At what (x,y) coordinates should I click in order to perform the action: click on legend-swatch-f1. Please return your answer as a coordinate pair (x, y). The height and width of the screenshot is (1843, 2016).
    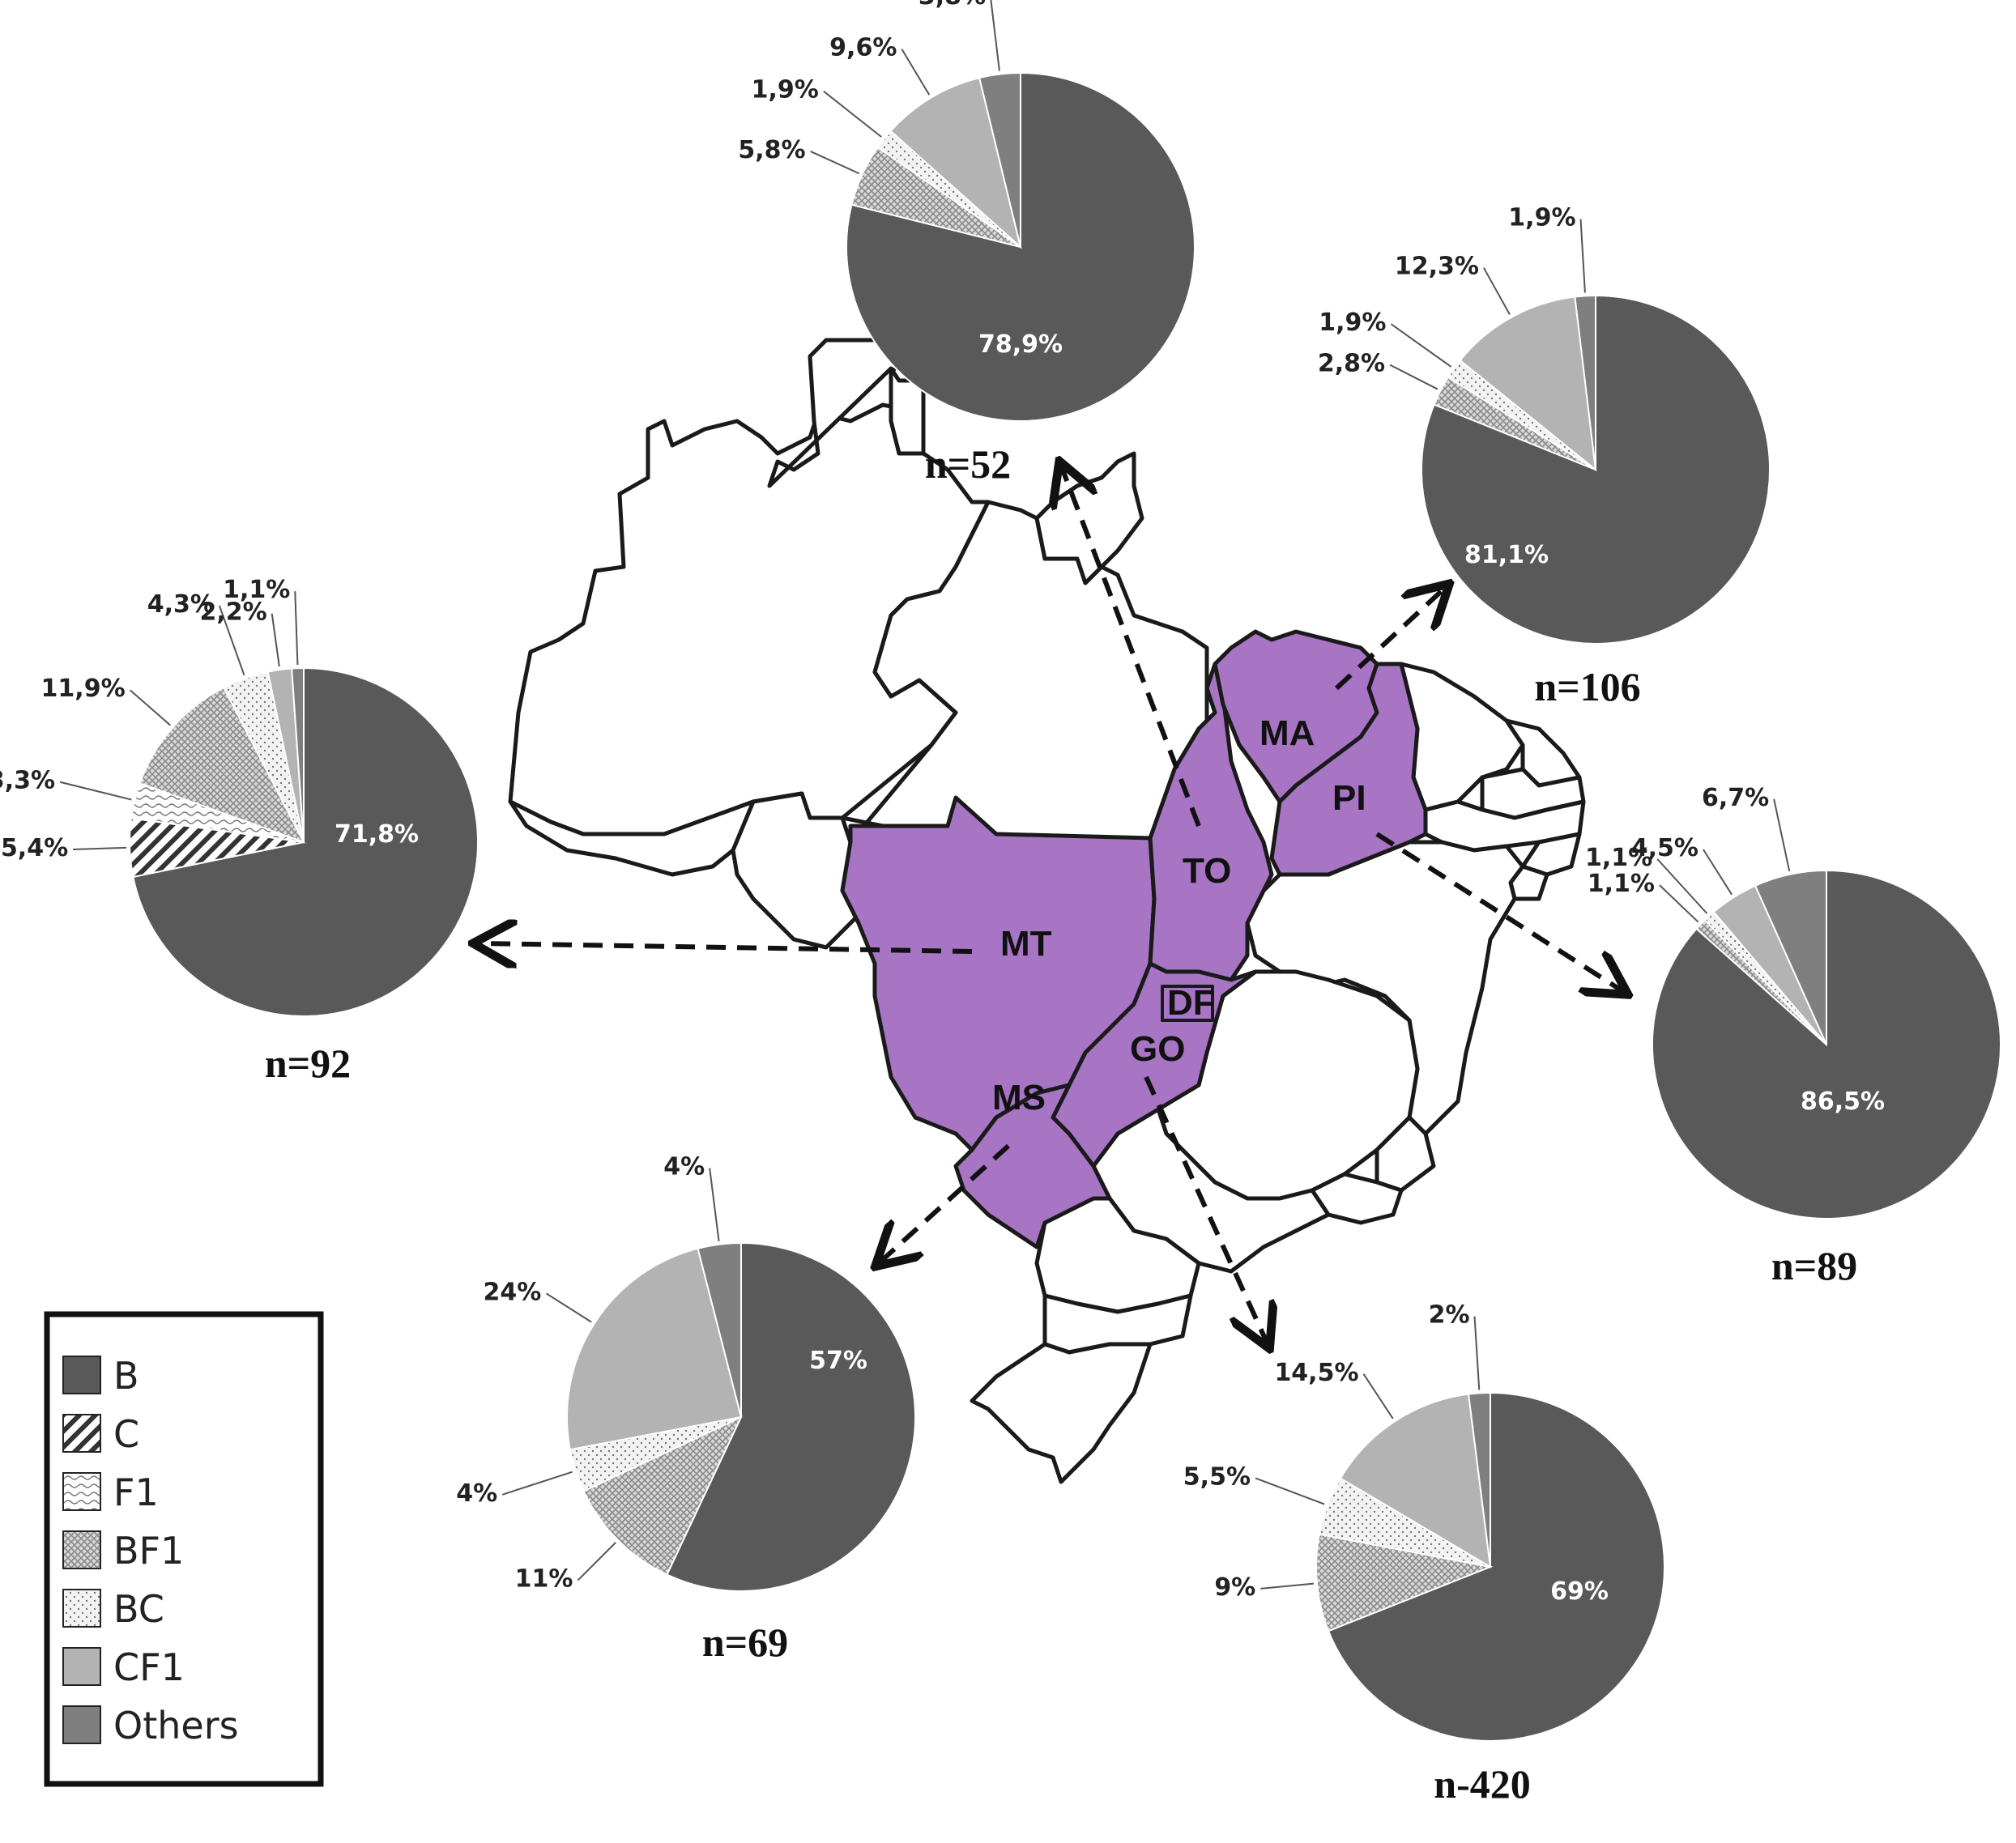
    Looking at the image, I should click on (81, 1491).